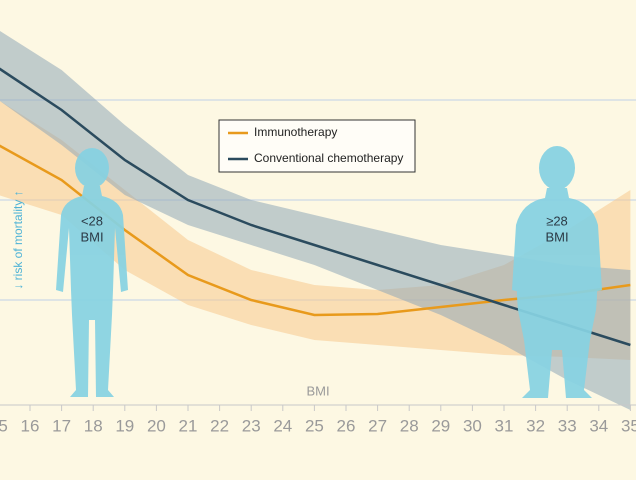  I want to click on x-tick-label: 23, so click(251, 425).